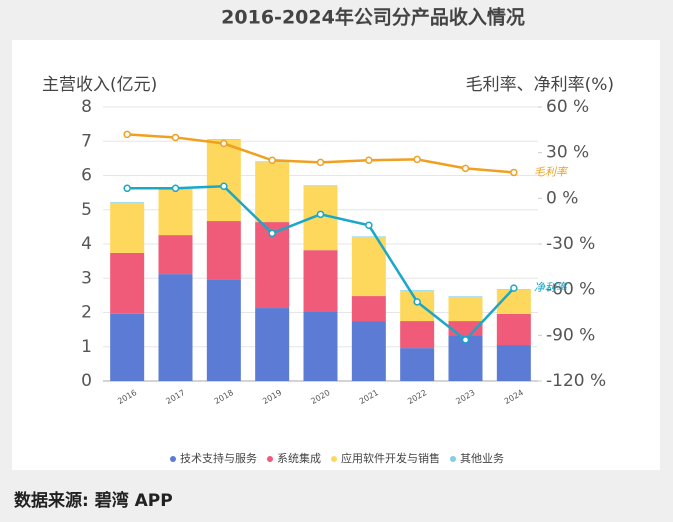  What do you see at coordinates (99, 85) in the screenshot?
I see `y-axis-title: 主营收入(亿元)` at bounding box center [99, 85].